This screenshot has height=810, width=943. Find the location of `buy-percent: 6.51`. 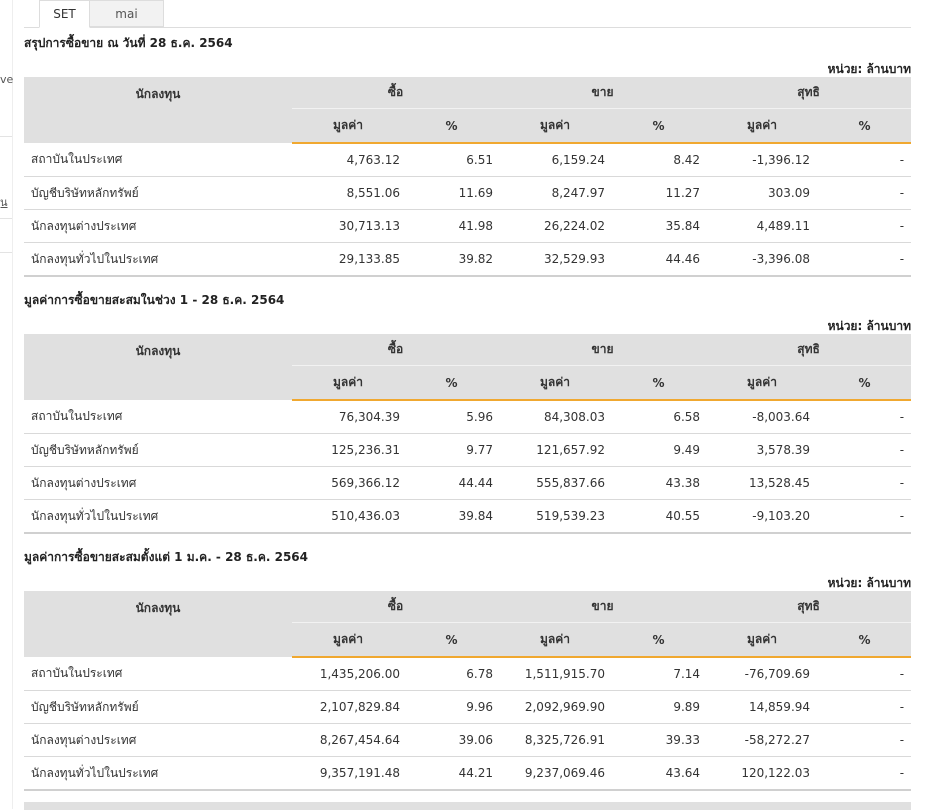

buy-percent: 6.51 is located at coordinates (452, 160).